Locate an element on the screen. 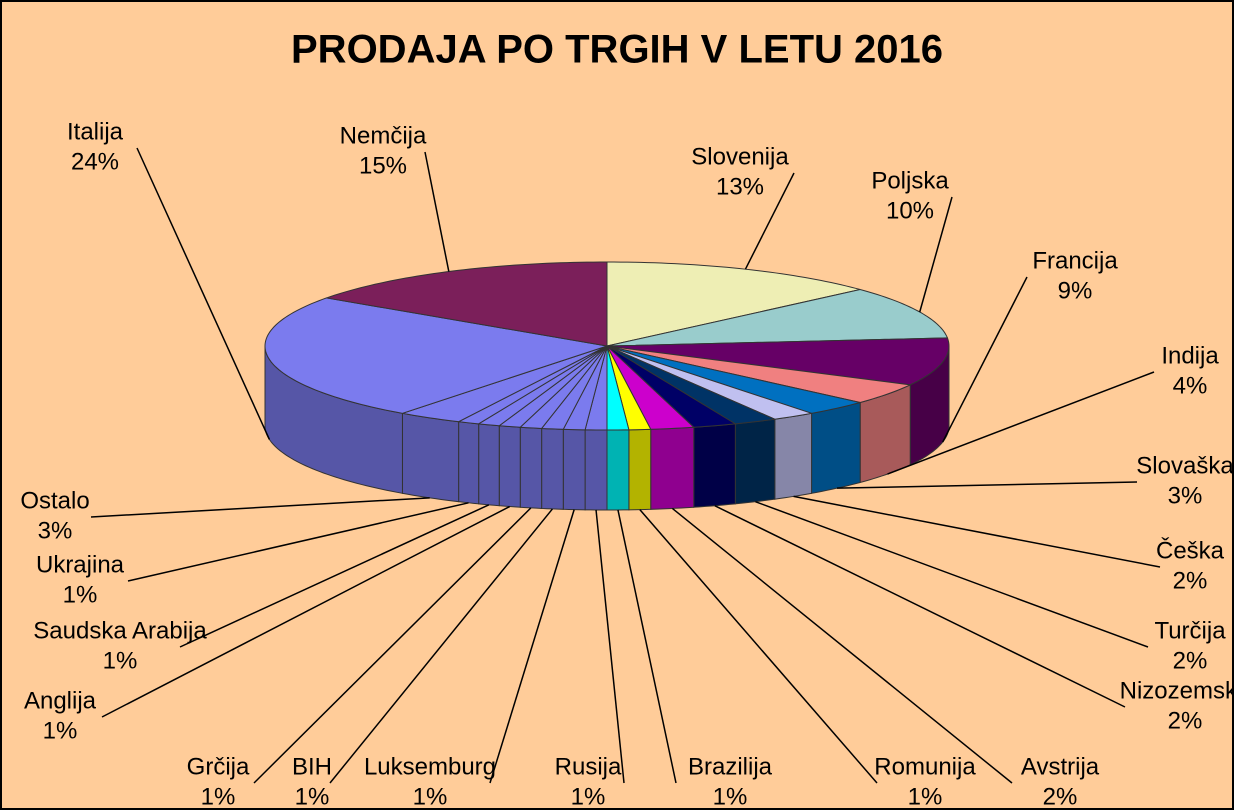  data-label-value: 9% is located at coordinates (1075, 290).